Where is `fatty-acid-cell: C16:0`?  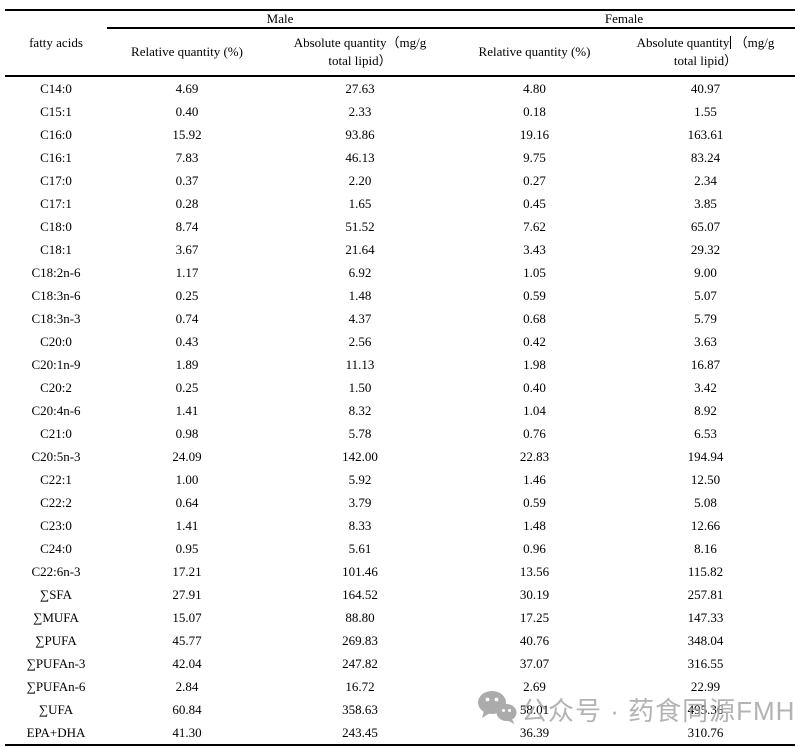 fatty-acid-cell: C16:0 is located at coordinates (56, 134).